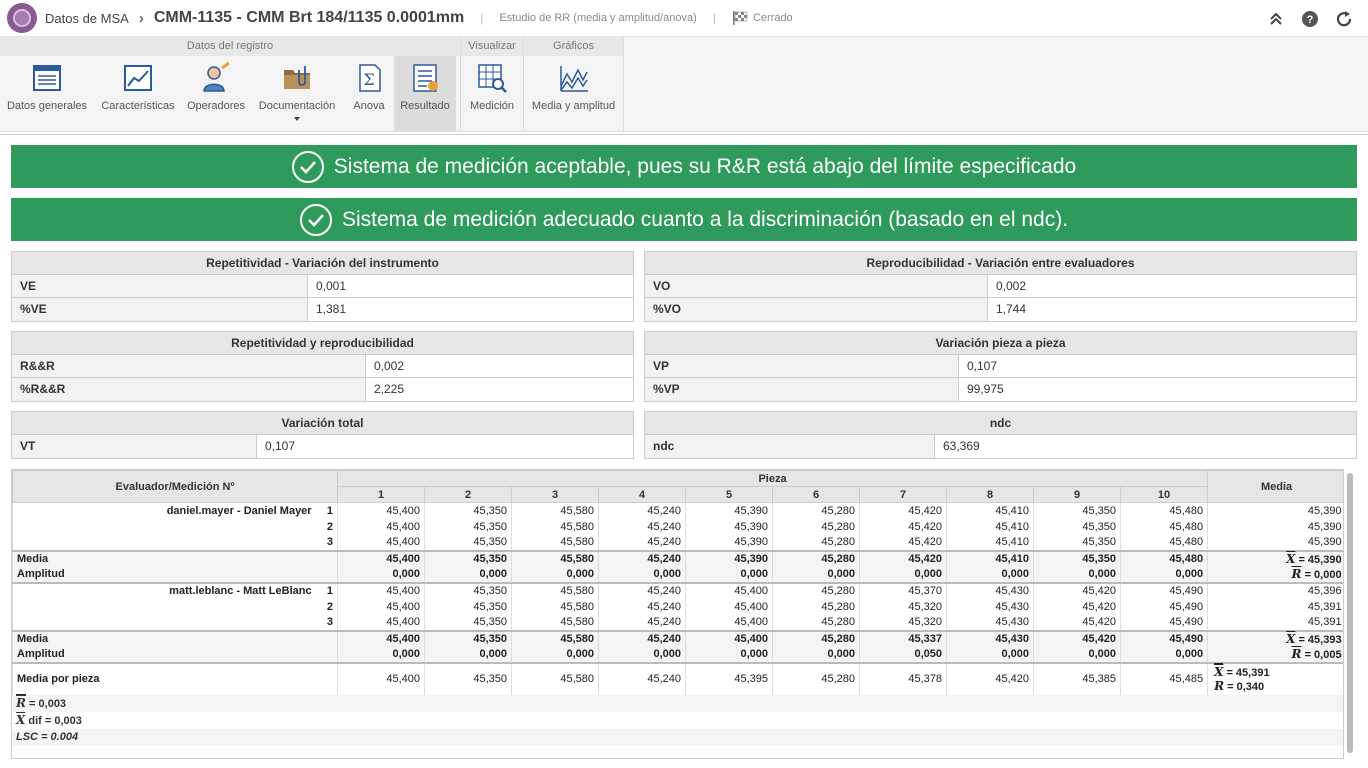 Image resolution: width=1368 pixels, height=768 pixels. I want to click on mean-cell: 45,280, so click(816, 558).